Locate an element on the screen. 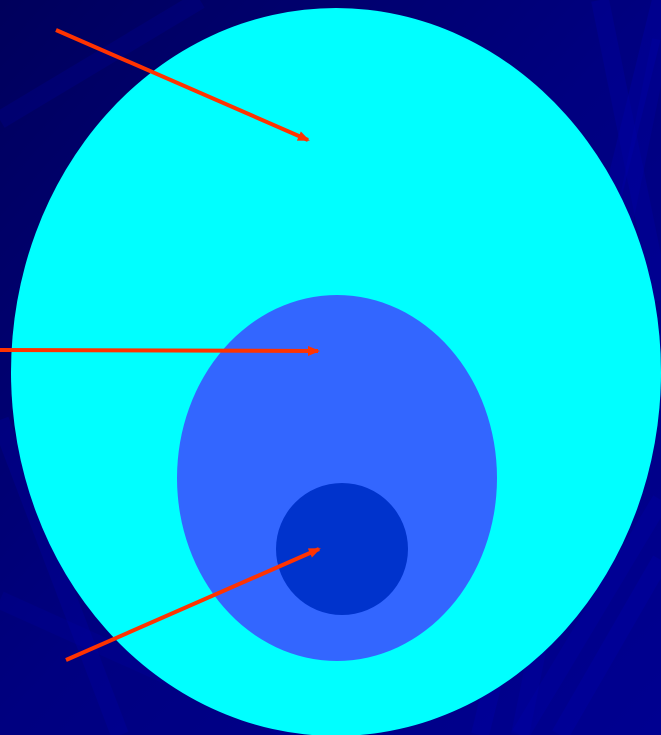  inner-circle is located at coordinates (342, 549).